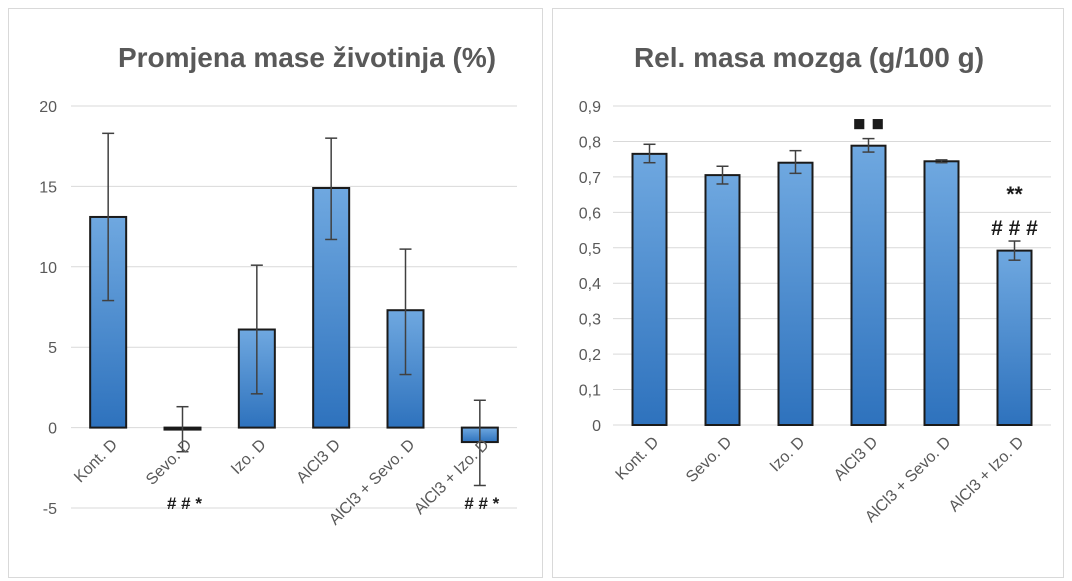 This screenshot has width=1072, height=581. I want to click on y-tick-label: 0,4, so click(590, 284).